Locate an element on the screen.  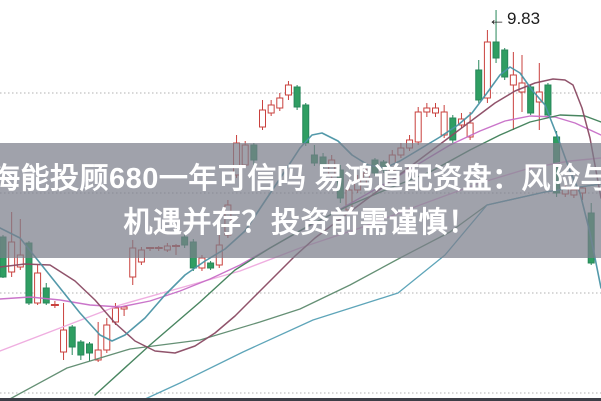
x-axis-line is located at coordinates (300, 399).